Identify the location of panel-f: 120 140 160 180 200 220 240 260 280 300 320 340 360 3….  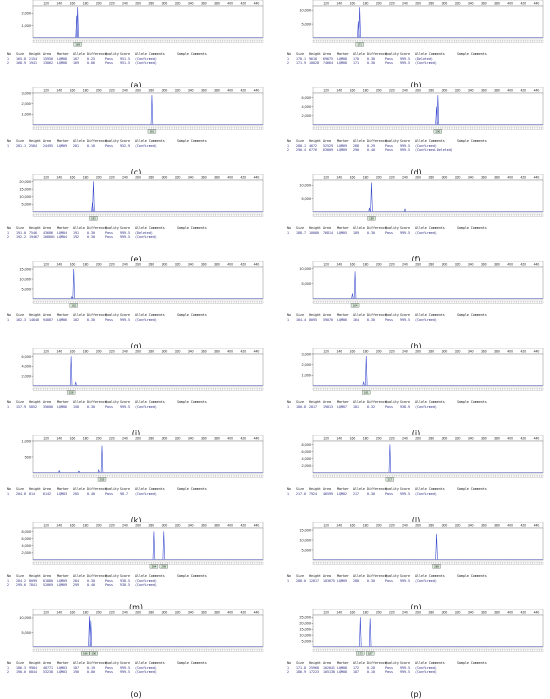
(416, 219).